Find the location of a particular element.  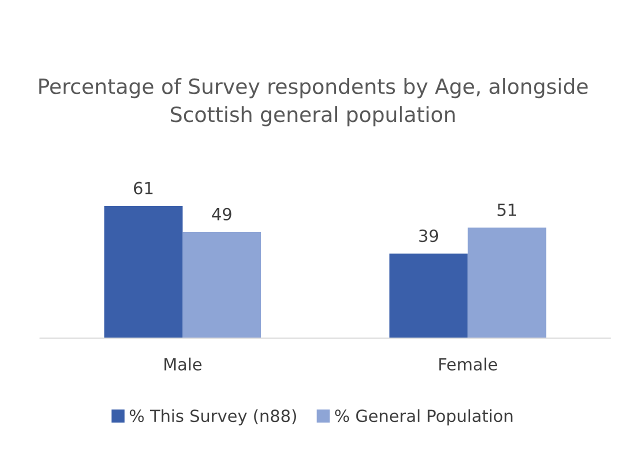

legend-label: % This Survey (n88) is located at coordinates (213, 417).